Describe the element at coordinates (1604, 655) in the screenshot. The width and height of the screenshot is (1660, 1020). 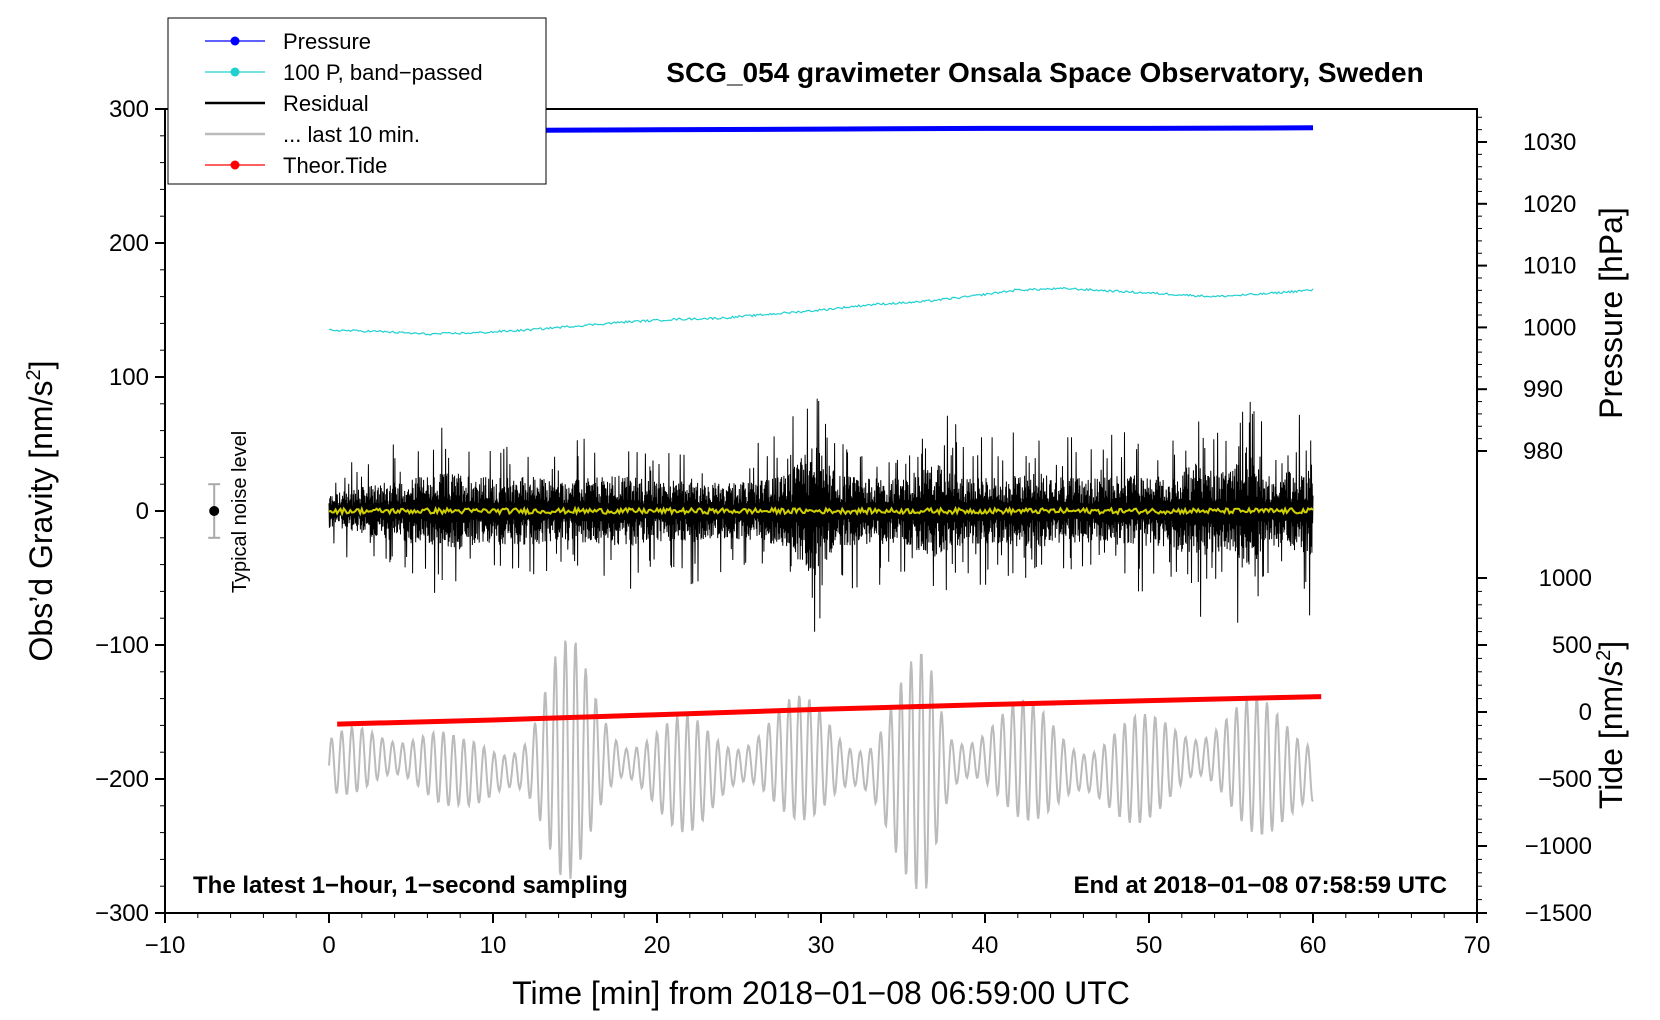
I see `tide-axis-title-sup: 2` at that location.